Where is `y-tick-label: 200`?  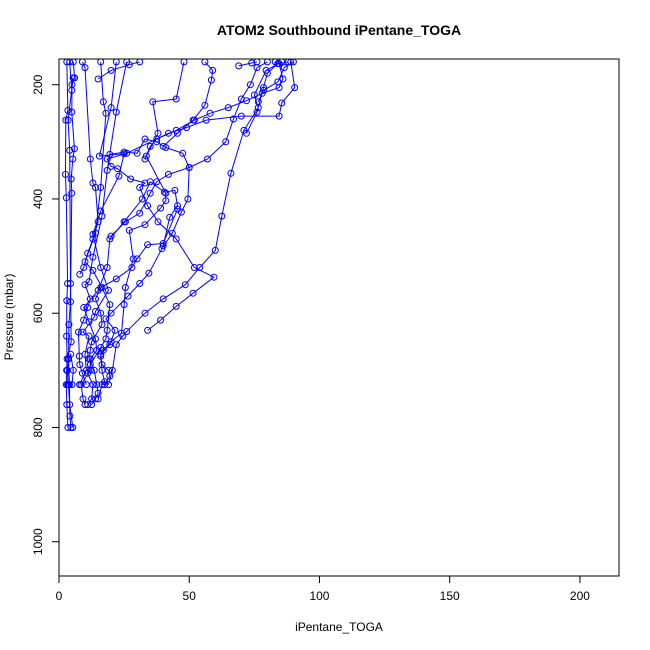 y-tick-label: 200 is located at coordinates (38, 84).